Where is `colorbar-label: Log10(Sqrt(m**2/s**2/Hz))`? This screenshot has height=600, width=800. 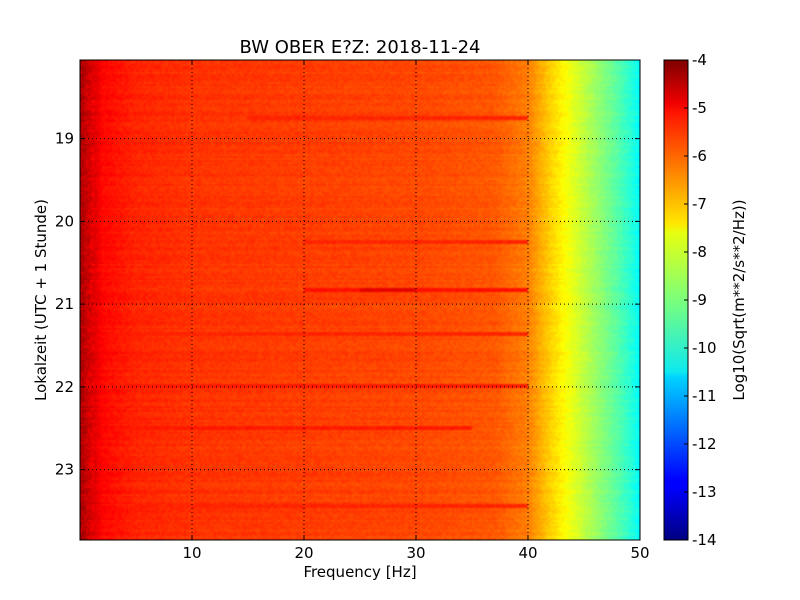 colorbar-label: Log10(Sqrt(m**2/s**2/Hz)) is located at coordinates (739, 299).